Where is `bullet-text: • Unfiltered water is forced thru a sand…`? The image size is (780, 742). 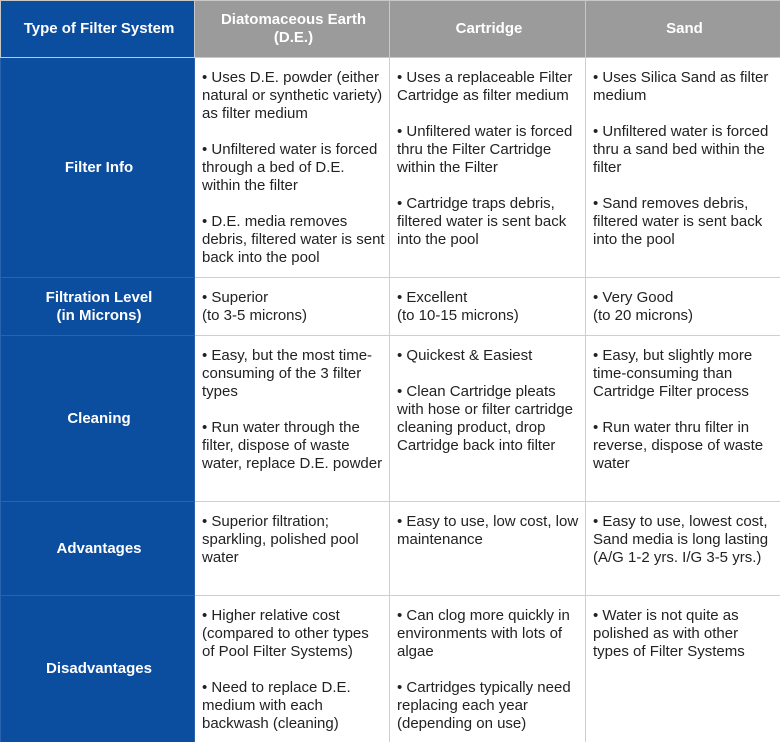
bullet-text: • Unfiltered water is forced thru a sand… is located at coordinates (681, 149).